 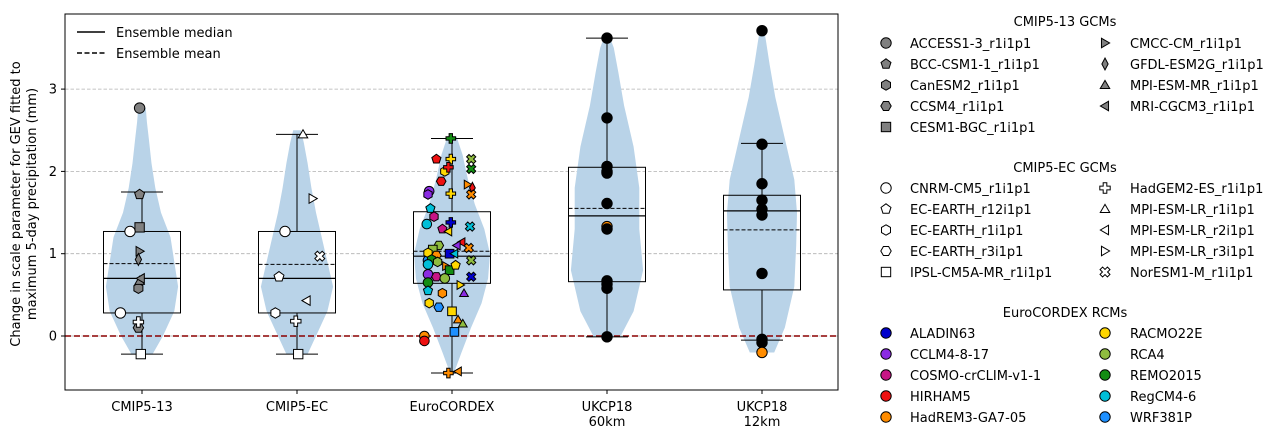 I want to click on legend-label: RCA4, so click(x=1147, y=355).